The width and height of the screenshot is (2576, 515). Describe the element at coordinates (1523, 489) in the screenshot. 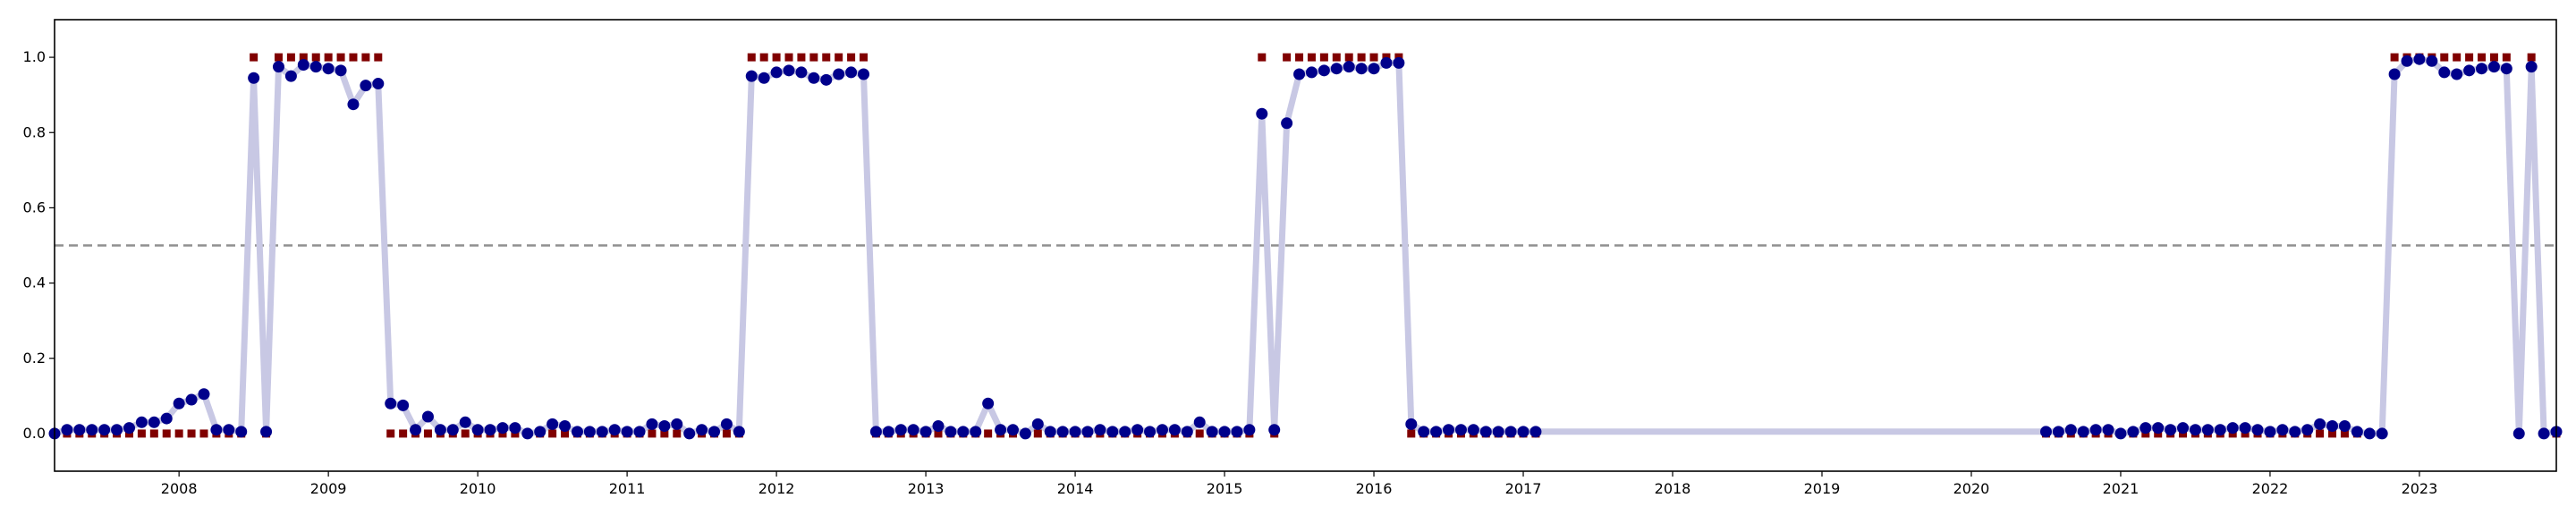

I see `x-tick-label: 2017` at that location.